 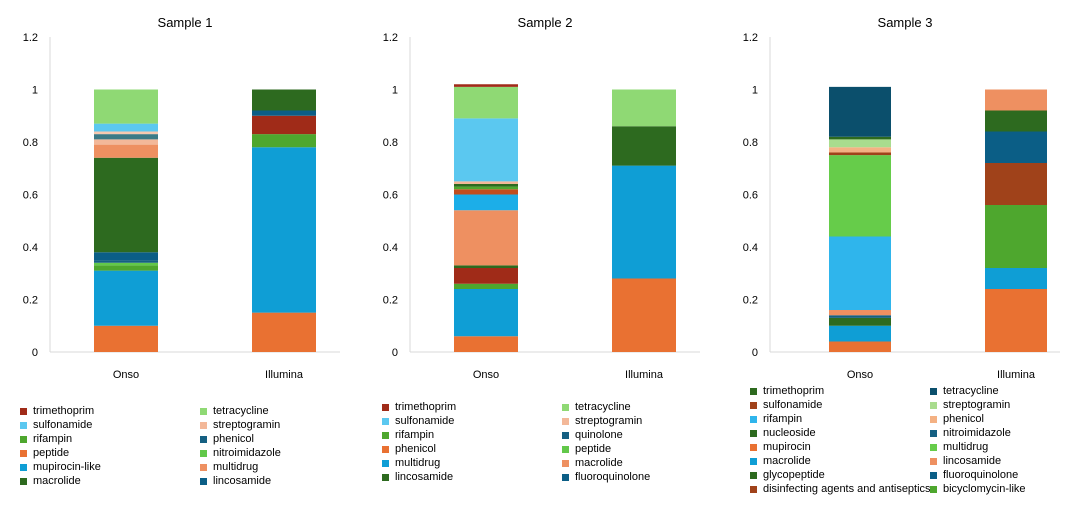 What do you see at coordinates (783, 419) in the screenshot?
I see `legend-label: rifampin` at bounding box center [783, 419].